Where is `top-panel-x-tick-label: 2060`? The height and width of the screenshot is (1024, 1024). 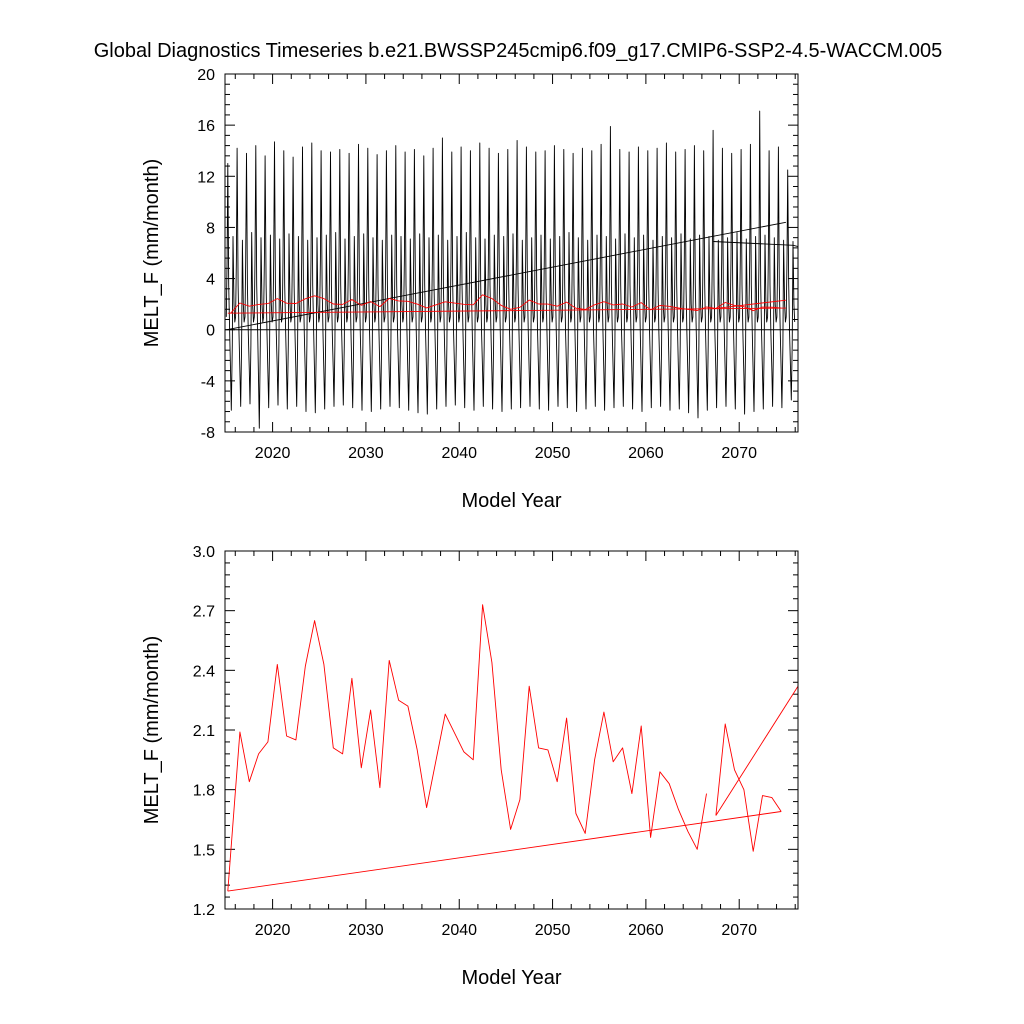 top-panel-x-tick-label: 2060 is located at coordinates (646, 453).